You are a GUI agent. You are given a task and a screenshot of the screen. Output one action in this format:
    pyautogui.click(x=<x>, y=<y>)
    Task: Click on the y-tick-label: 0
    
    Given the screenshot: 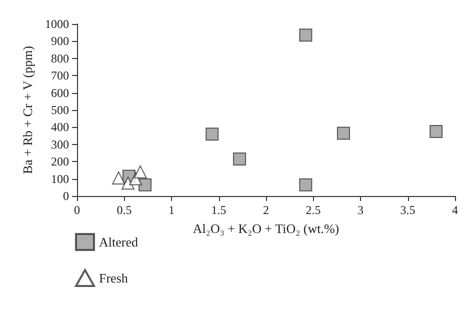 What is the action you would take?
    pyautogui.click(x=66, y=196)
    